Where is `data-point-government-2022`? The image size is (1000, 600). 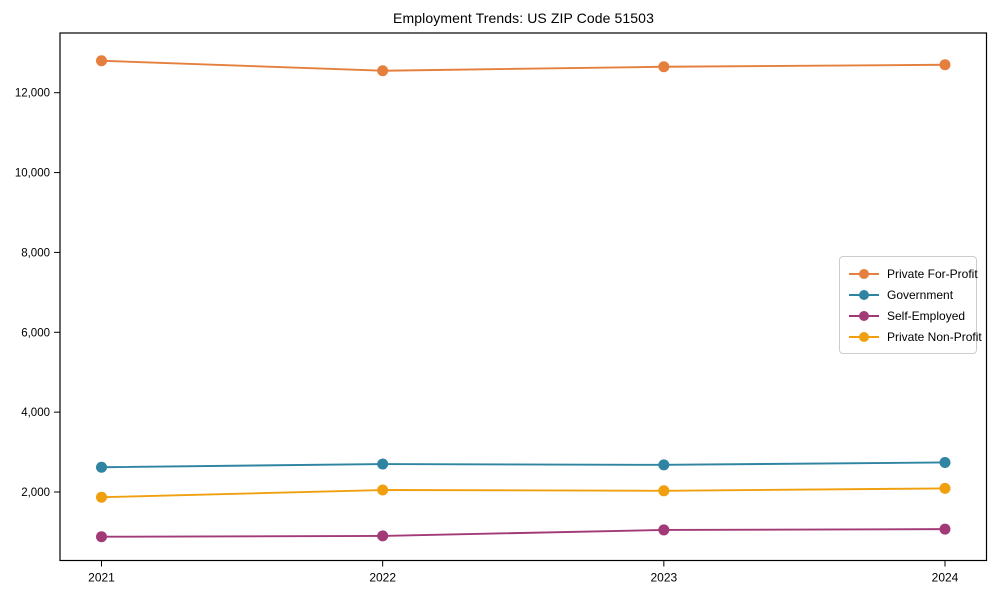
data-point-government-2022 is located at coordinates (383, 464).